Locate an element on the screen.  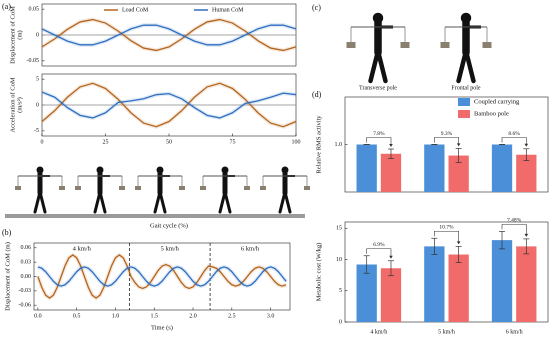
y-tick-label: -0.05 is located at coordinates (33, 61).